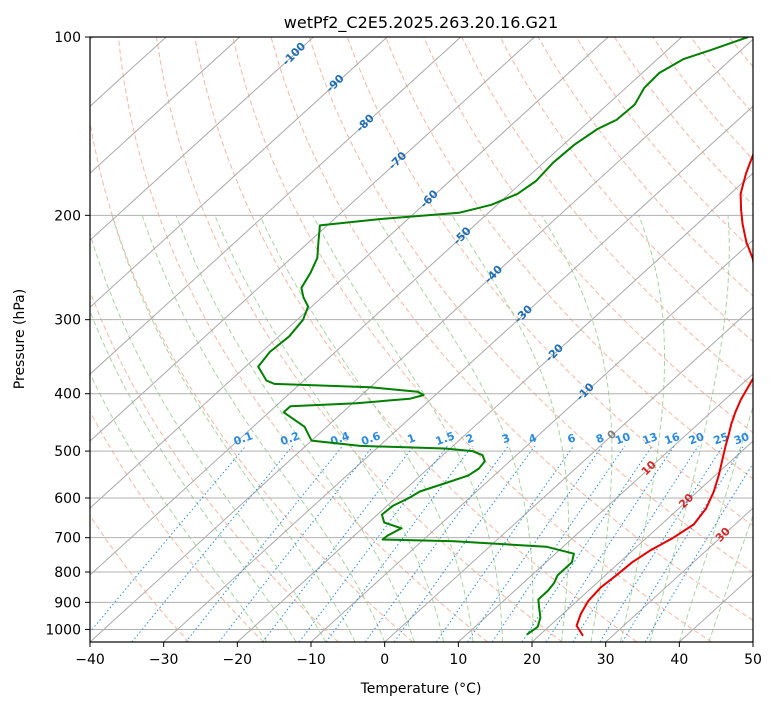 The width and height of the screenshot is (775, 708). I want to click on y-tick-label: 600, so click(67, 499).